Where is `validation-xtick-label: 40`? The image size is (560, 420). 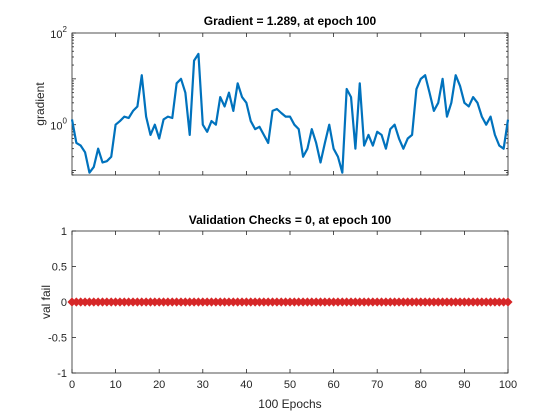
validation-xtick-label: 40 is located at coordinates (246, 385).